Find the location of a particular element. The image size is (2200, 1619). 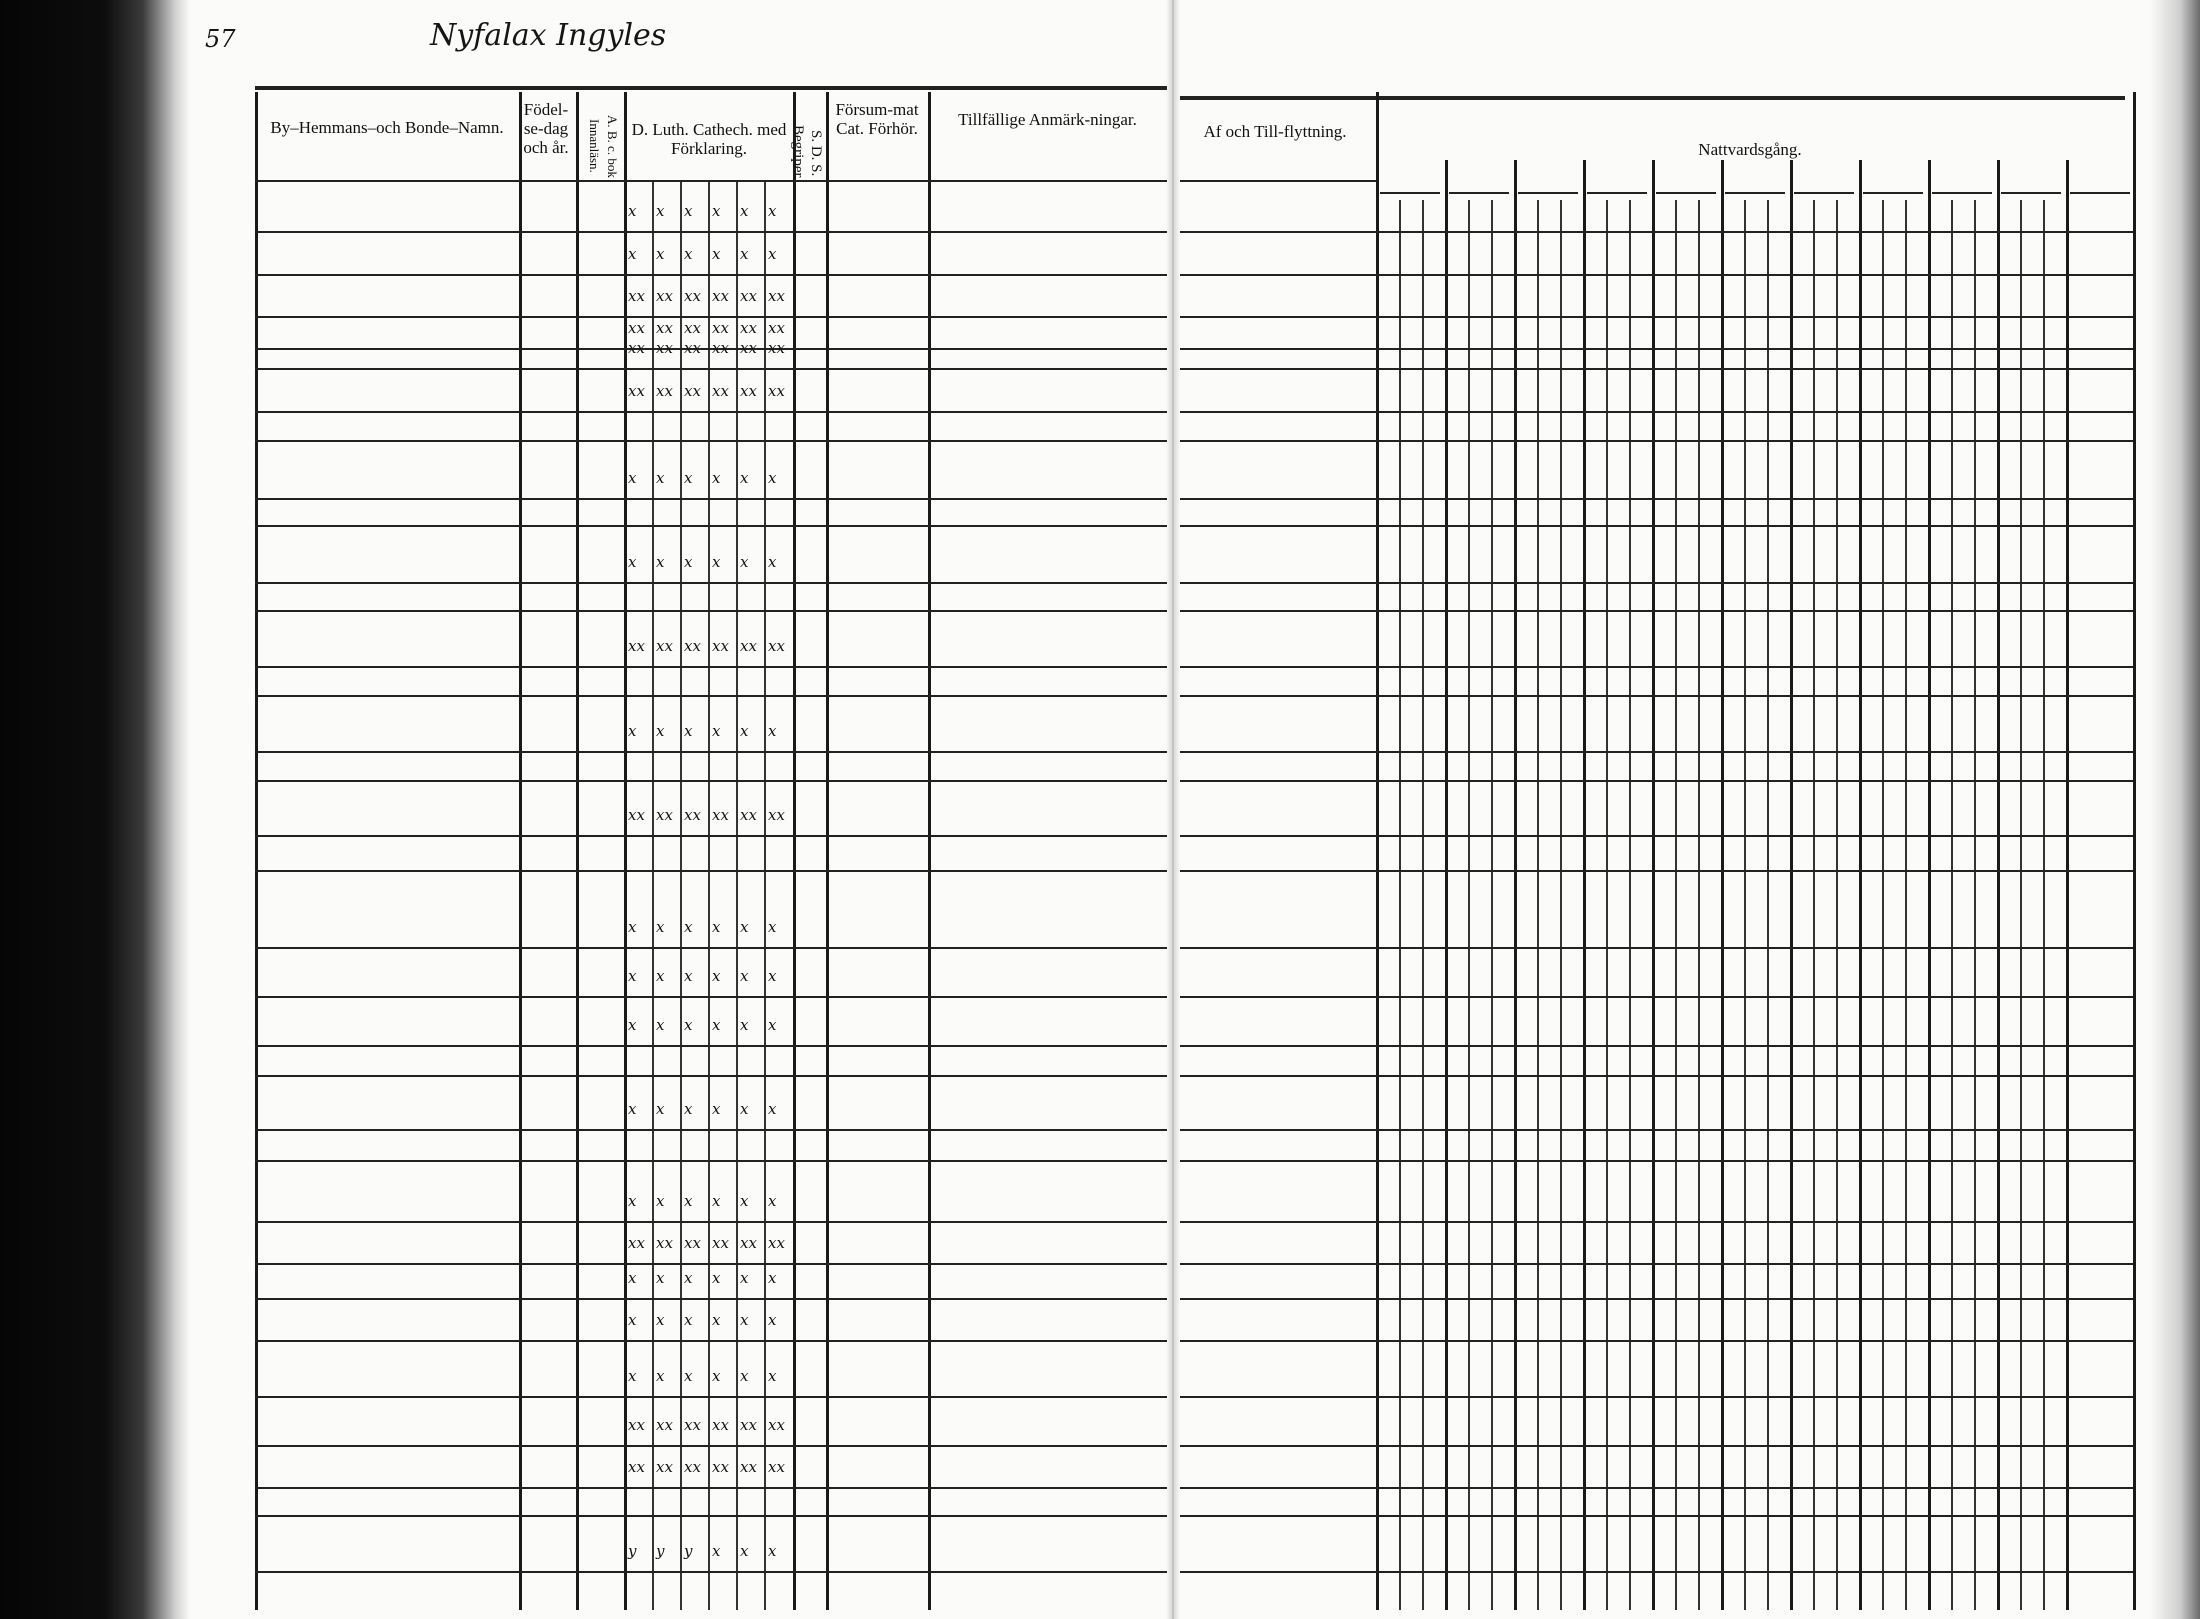

column-line-catechism is located at coordinates (625, 851).